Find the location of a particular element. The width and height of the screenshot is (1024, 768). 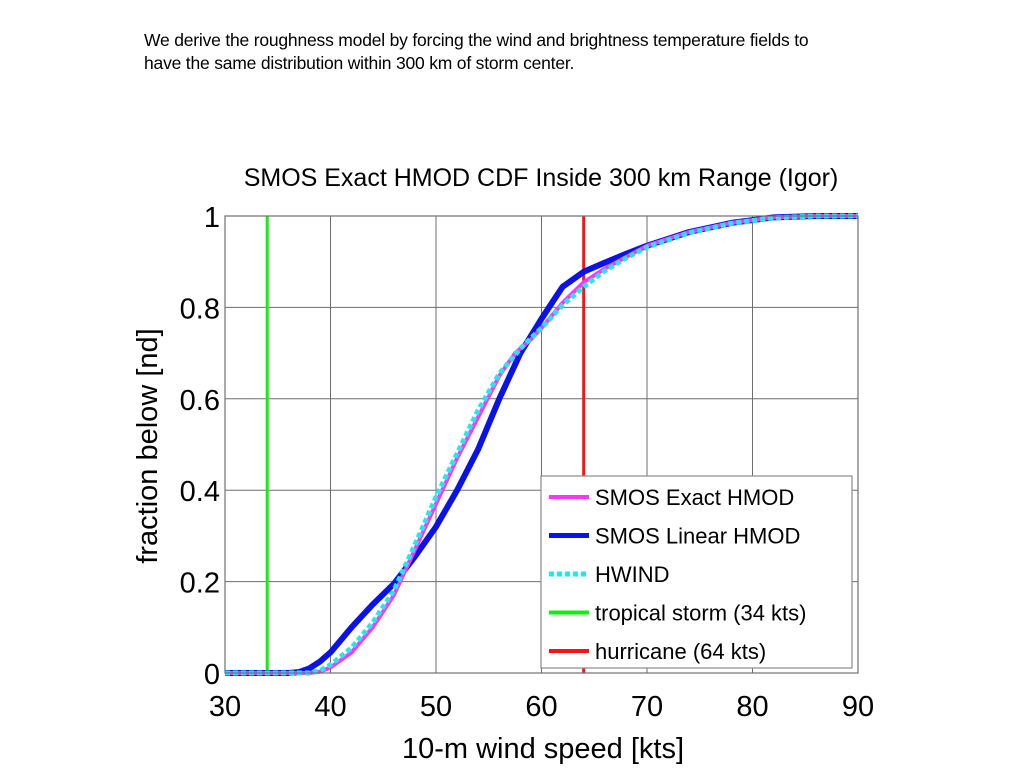

legend-label: tropical storm (34 kts) is located at coordinates (701, 613).